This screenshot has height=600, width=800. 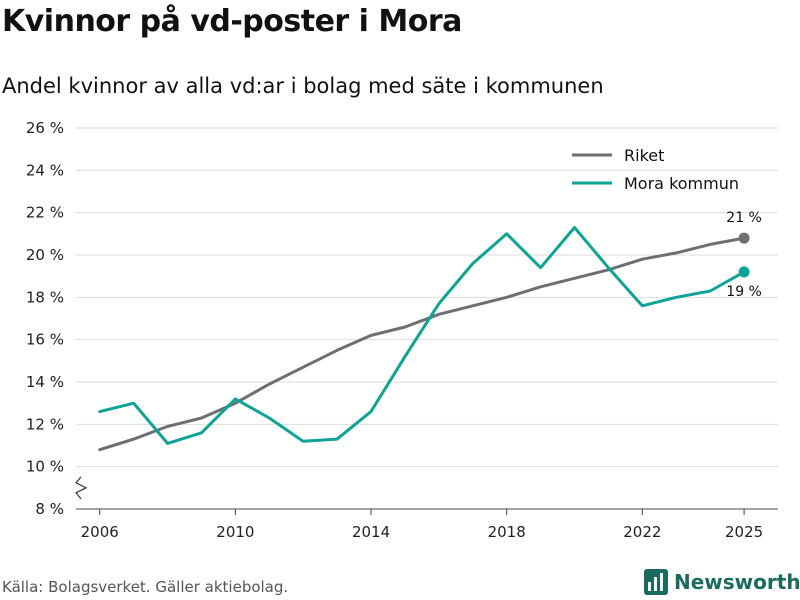 What do you see at coordinates (45, 340) in the screenshot?
I see `y-tick-label: 16 %` at bounding box center [45, 340].